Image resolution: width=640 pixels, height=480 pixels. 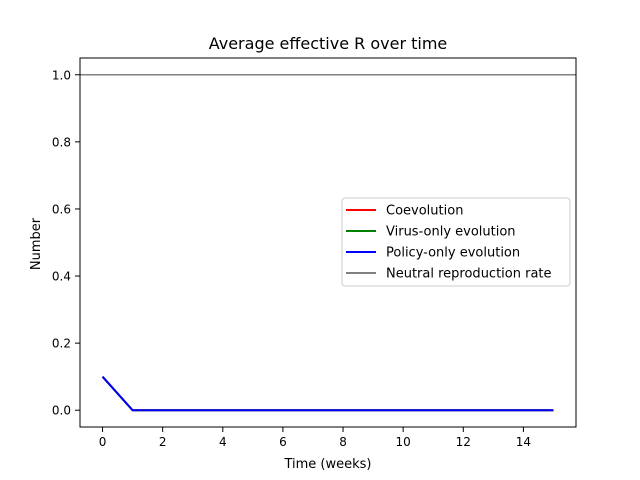 What do you see at coordinates (36, 243) in the screenshot?
I see `y-axis-label: Number` at bounding box center [36, 243].